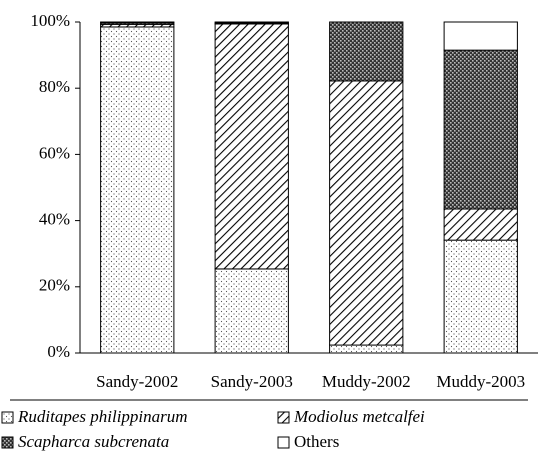 This screenshot has height=458, width=538. I want to click on x-tick-label: Muddy-2003, so click(480, 381).